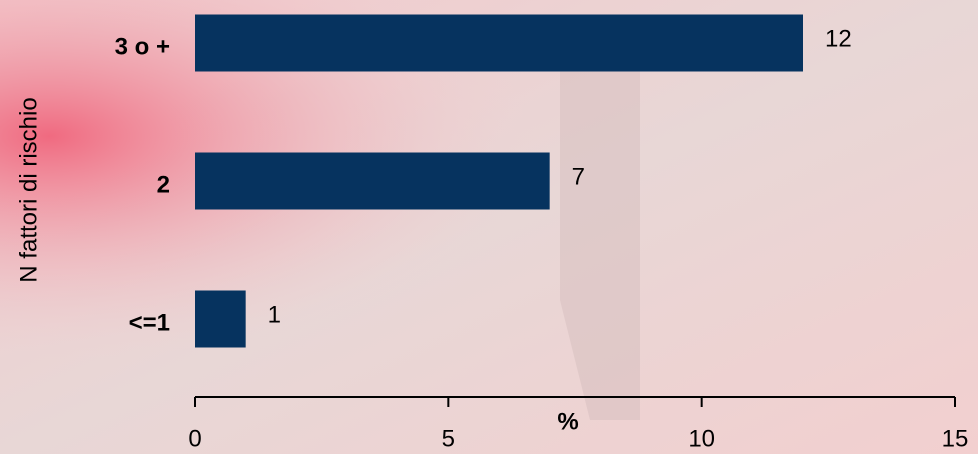 The height and width of the screenshot is (454, 978). What do you see at coordinates (149, 322) in the screenshot?
I see `y-tick-label: <=1` at bounding box center [149, 322].